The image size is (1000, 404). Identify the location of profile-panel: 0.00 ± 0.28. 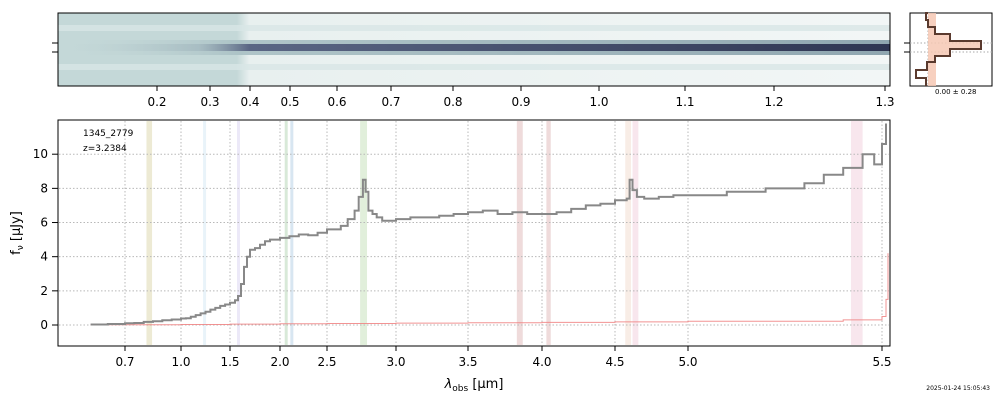
(948, 54).